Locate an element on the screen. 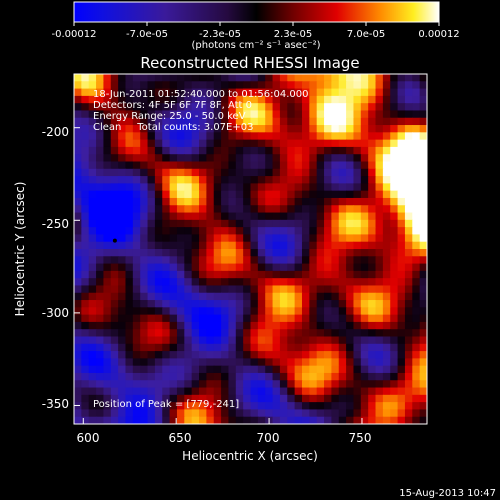  peak-marker is located at coordinates (114, 240).